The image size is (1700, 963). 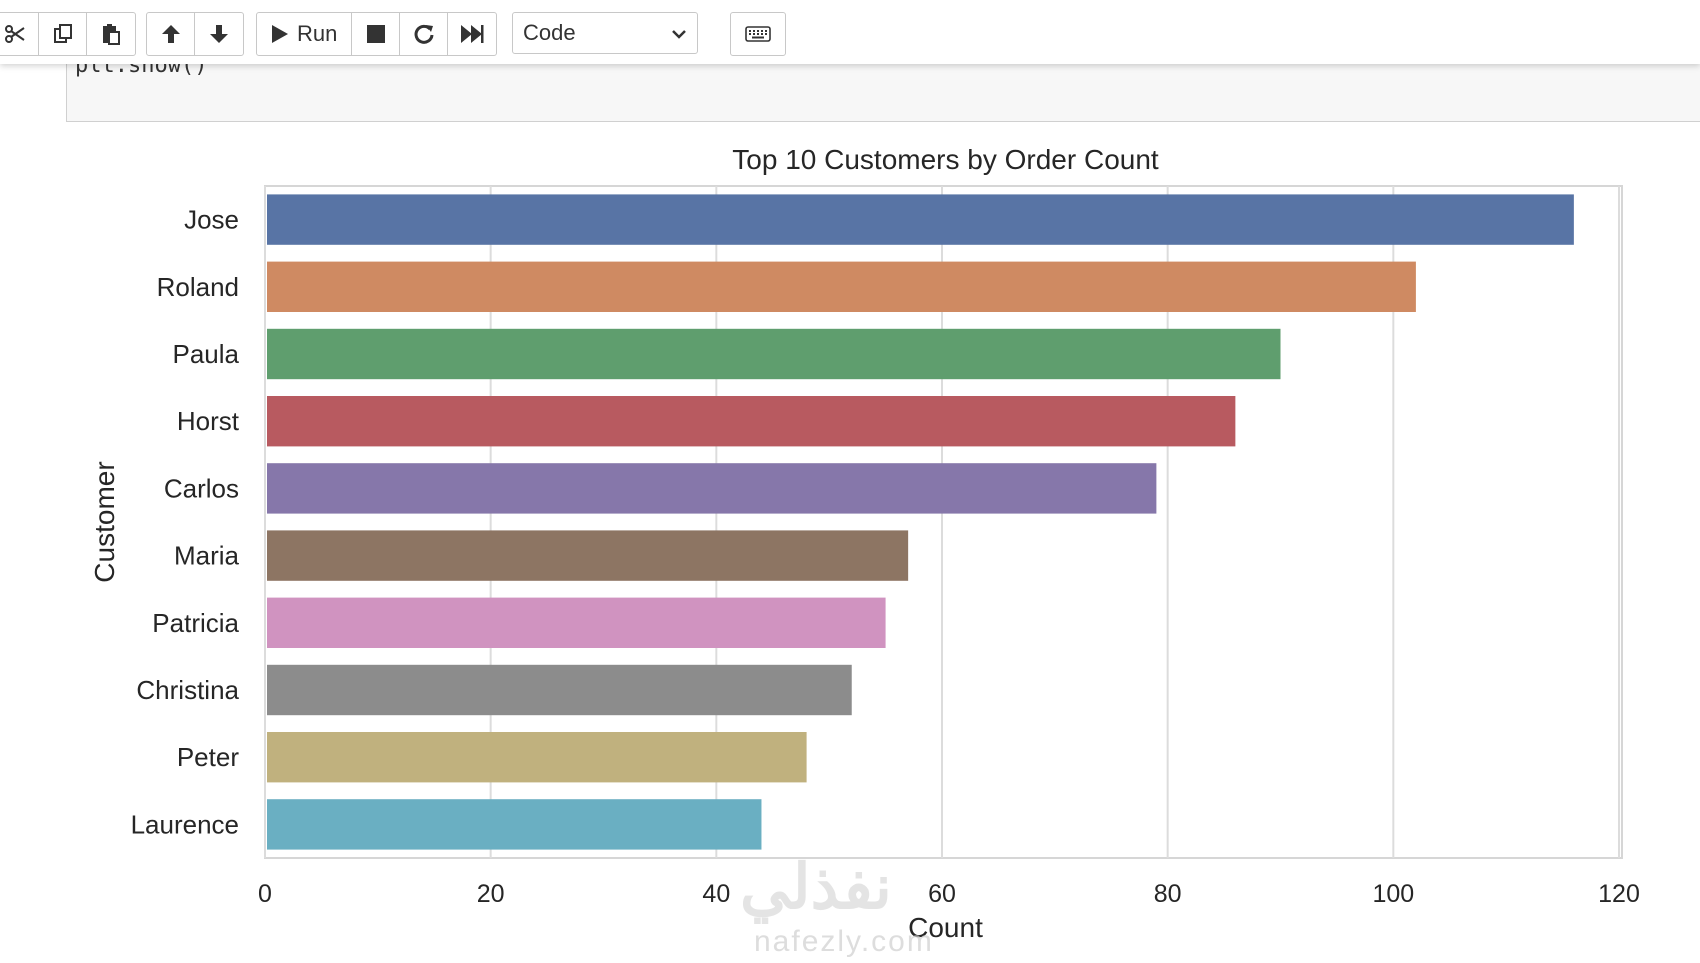 I want to click on move-down-button, so click(x=219, y=34).